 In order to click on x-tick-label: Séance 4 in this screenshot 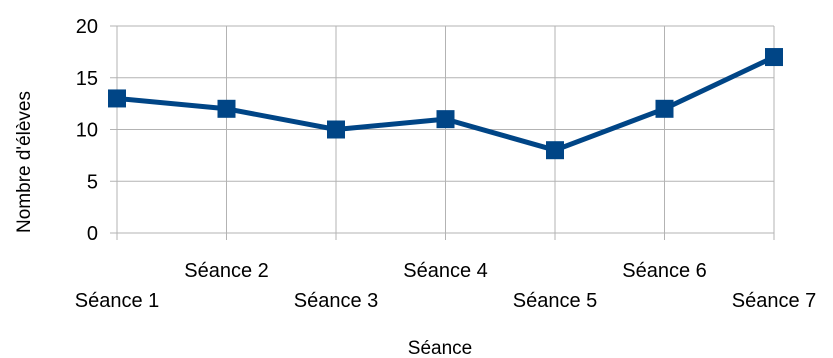, I will do `click(445, 271)`.